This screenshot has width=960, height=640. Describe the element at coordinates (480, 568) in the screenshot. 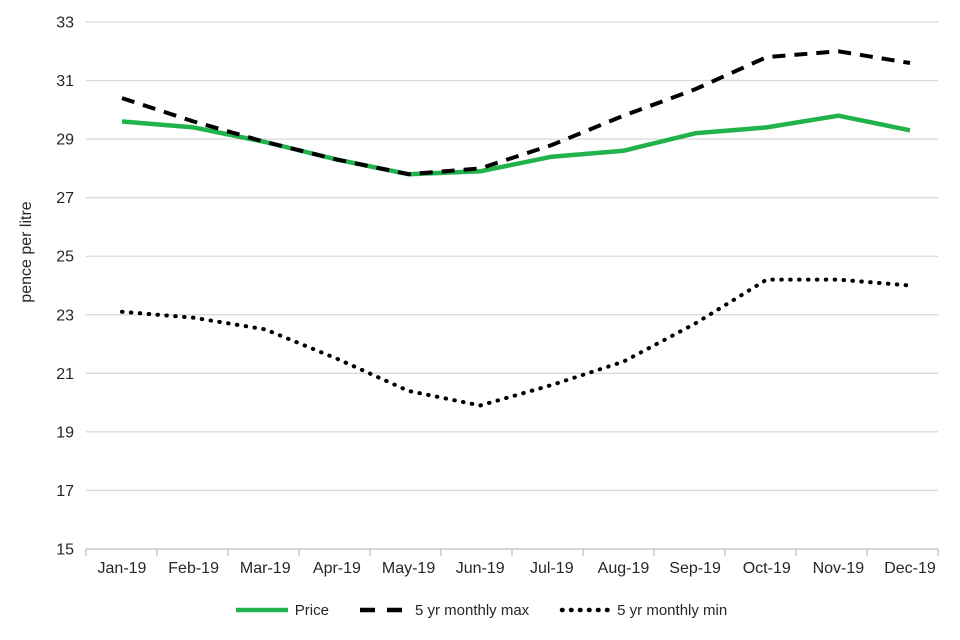

I see `x-tick-label: Jun-19` at that location.